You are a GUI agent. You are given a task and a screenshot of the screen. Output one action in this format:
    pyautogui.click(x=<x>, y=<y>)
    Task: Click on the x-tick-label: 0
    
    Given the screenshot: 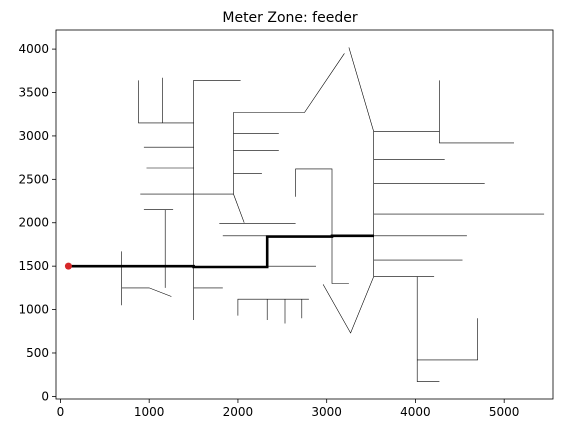 What is the action you would take?
    pyautogui.click(x=61, y=412)
    